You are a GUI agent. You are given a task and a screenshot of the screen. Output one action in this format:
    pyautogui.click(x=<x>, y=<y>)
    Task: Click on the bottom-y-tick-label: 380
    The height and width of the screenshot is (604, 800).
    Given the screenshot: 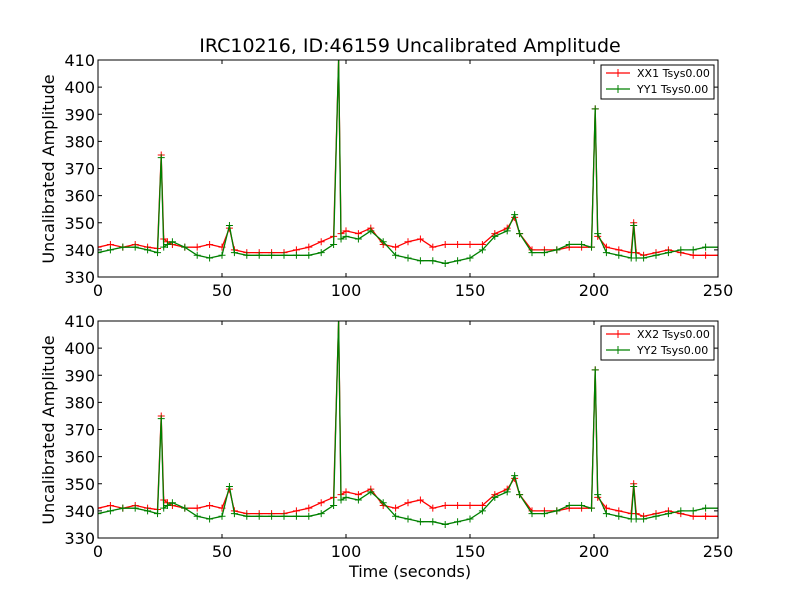 What is the action you would take?
    pyautogui.click(x=79, y=402)
    